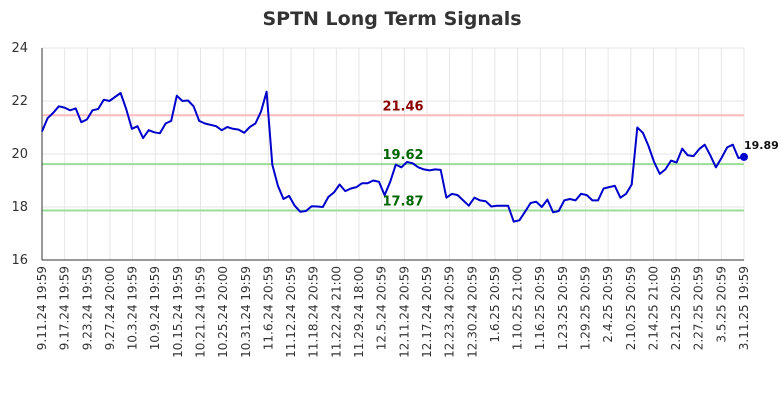 The width and height of the screenshot is (784, 400). What do you see at coordinates (19, 260) in the screenshot?
I see `y-tick-label: 16` at bounding box center [19, 260].